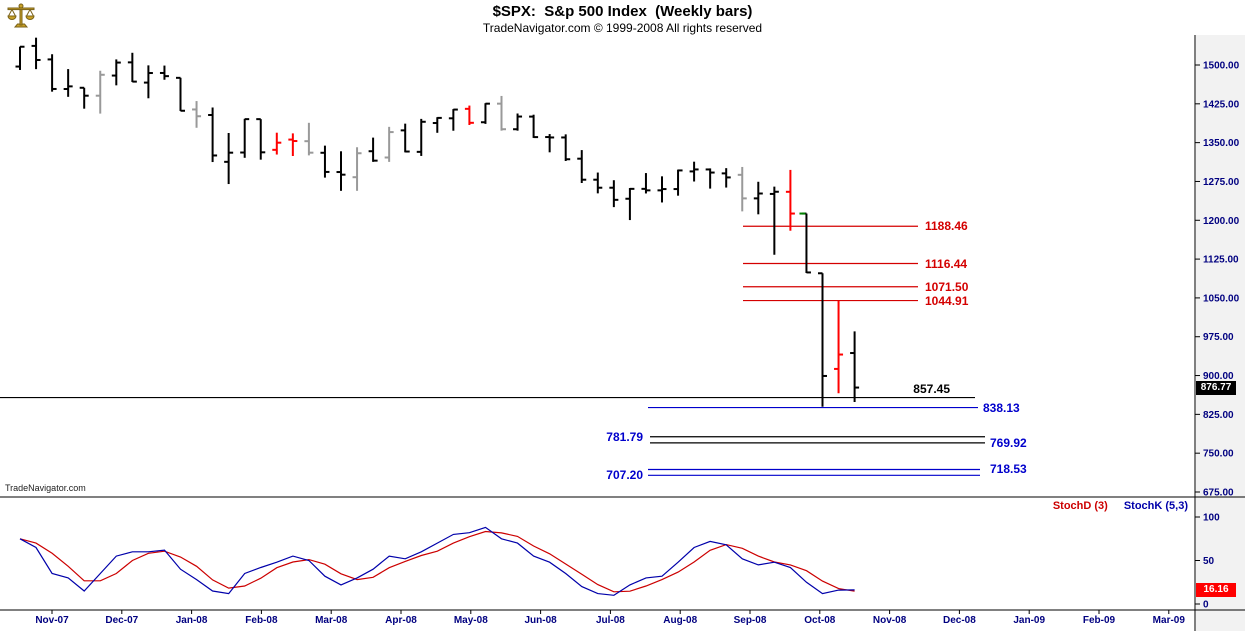 Image resolution: width=1245 pixels, height=631 pixels. What do you see at coordinates (1001, 407) in the screenshot?
I see `level-label: 838.13` at bounding box center [1001, 407].